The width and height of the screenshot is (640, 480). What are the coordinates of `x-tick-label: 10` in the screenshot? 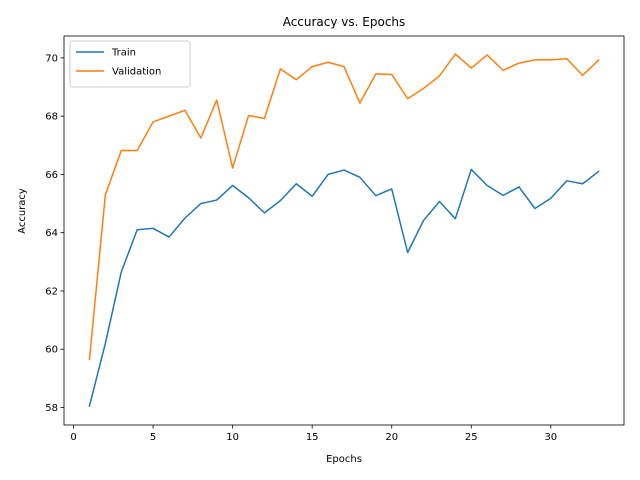 It's located at (232, 437).